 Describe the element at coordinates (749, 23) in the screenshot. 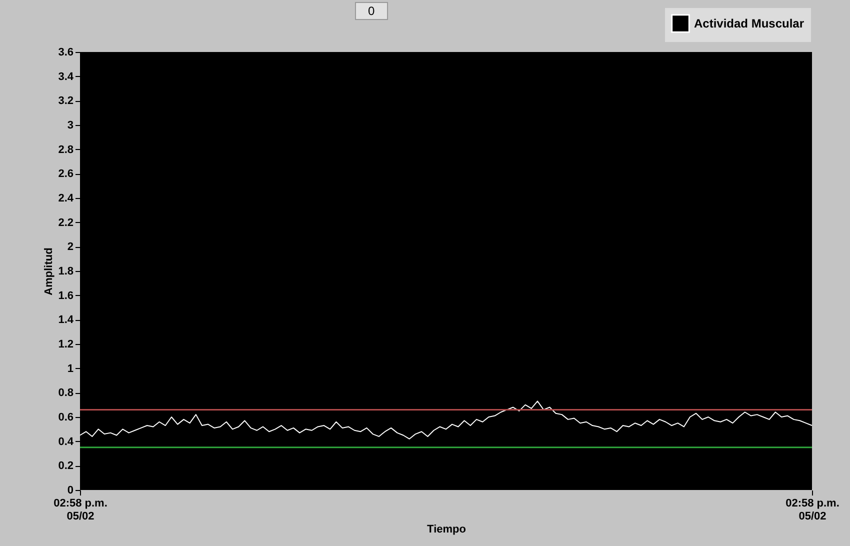

I see `legend-label: Actividad Muscular` at that location.